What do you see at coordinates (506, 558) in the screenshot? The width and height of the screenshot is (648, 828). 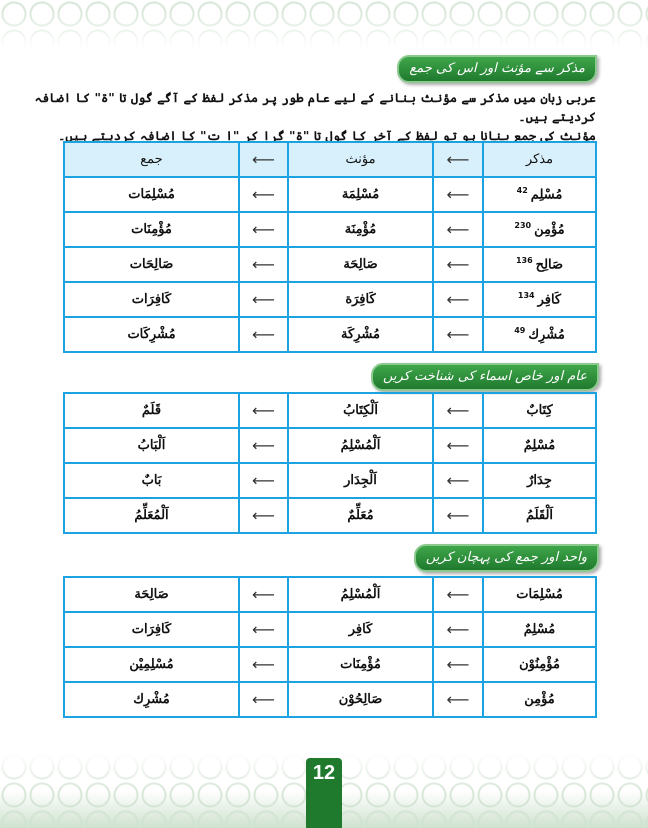 I see `section3-title: واحد اور جمع کی پہچان کریں` at bounding box center [506, 558].